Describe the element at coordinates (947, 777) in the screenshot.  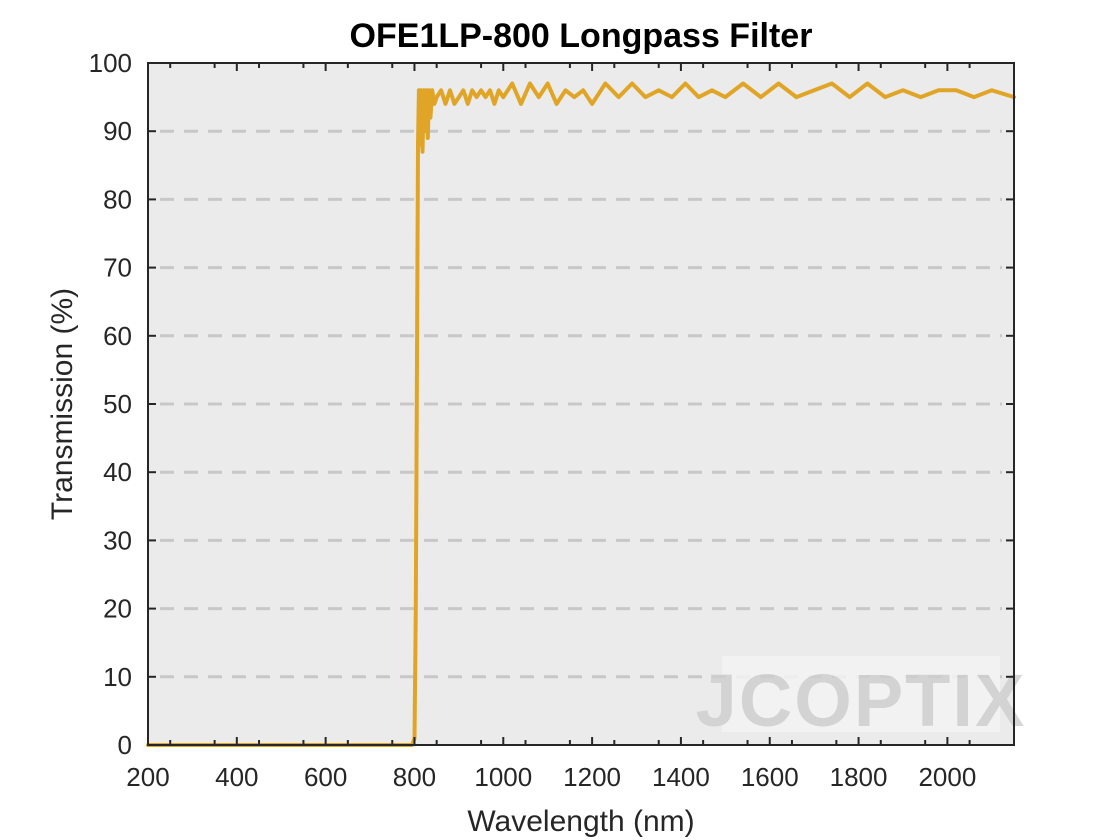
I see `x-tick-label: 2000` at that location.